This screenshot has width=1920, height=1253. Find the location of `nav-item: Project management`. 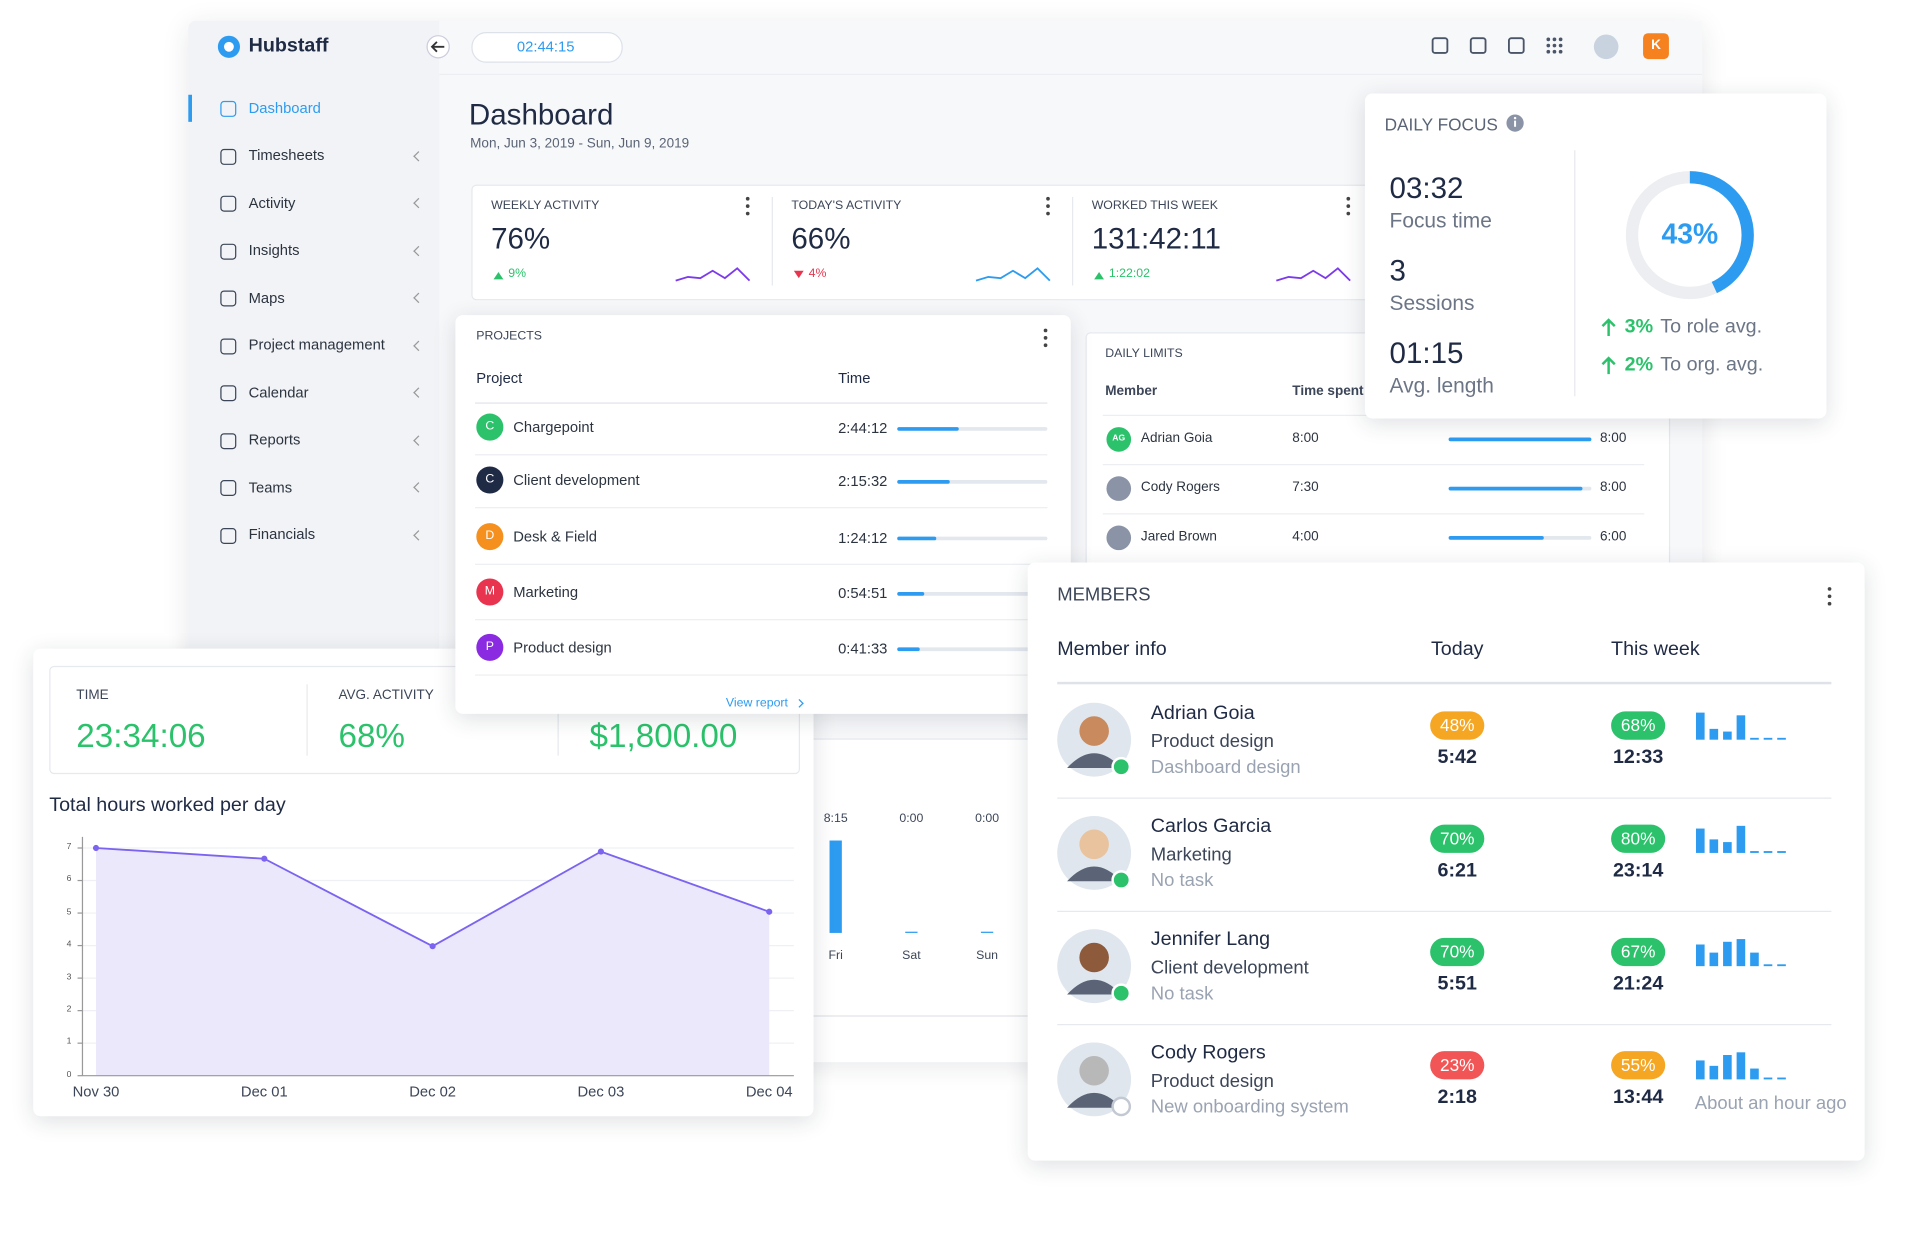

nav-item: Project management is located at coordinates (316, 345).